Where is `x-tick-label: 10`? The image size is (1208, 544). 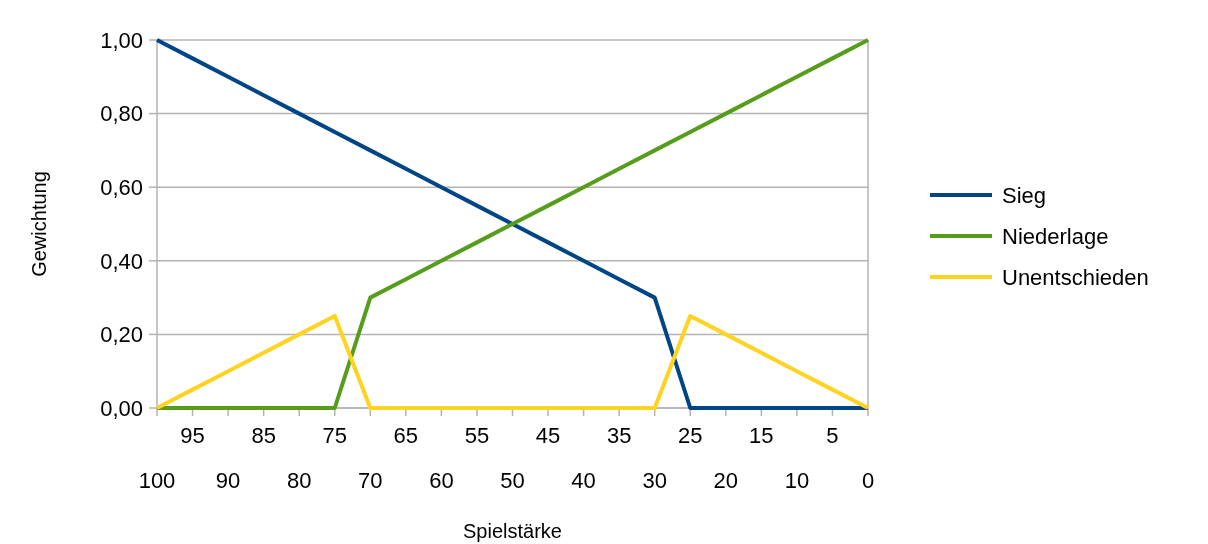 x-tick-label: 10 is located at coordinates (797, 480).